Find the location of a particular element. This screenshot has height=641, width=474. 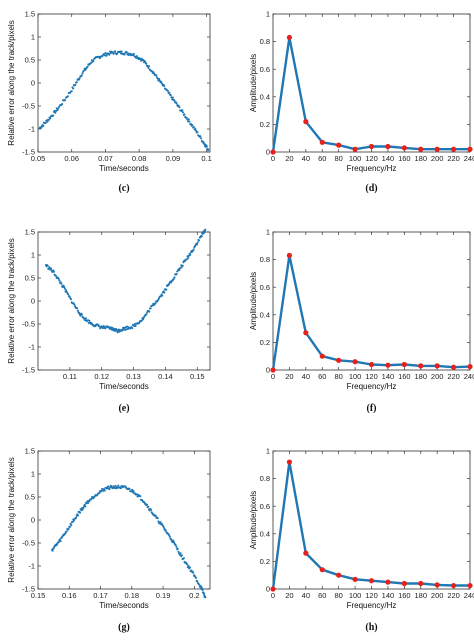

x-axis-label: Frequency/Hz is located at coordinates (372, 605).